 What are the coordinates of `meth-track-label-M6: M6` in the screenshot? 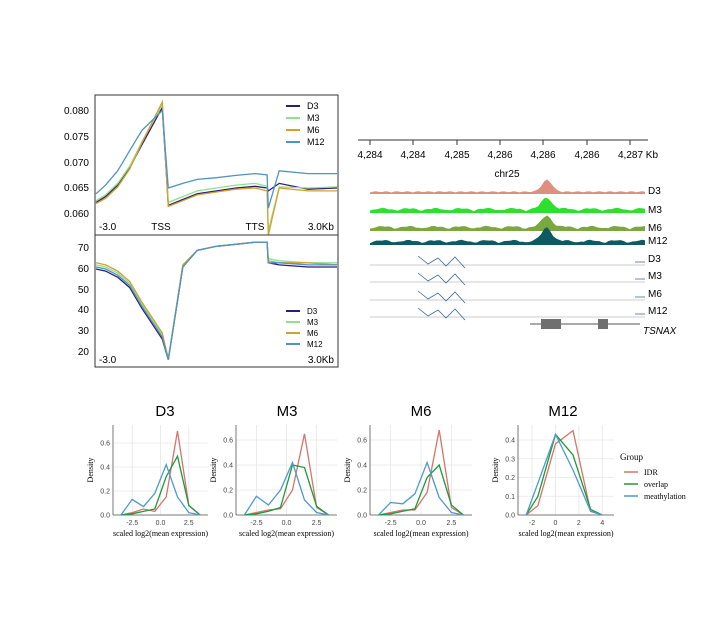 It's located at (655, 294).